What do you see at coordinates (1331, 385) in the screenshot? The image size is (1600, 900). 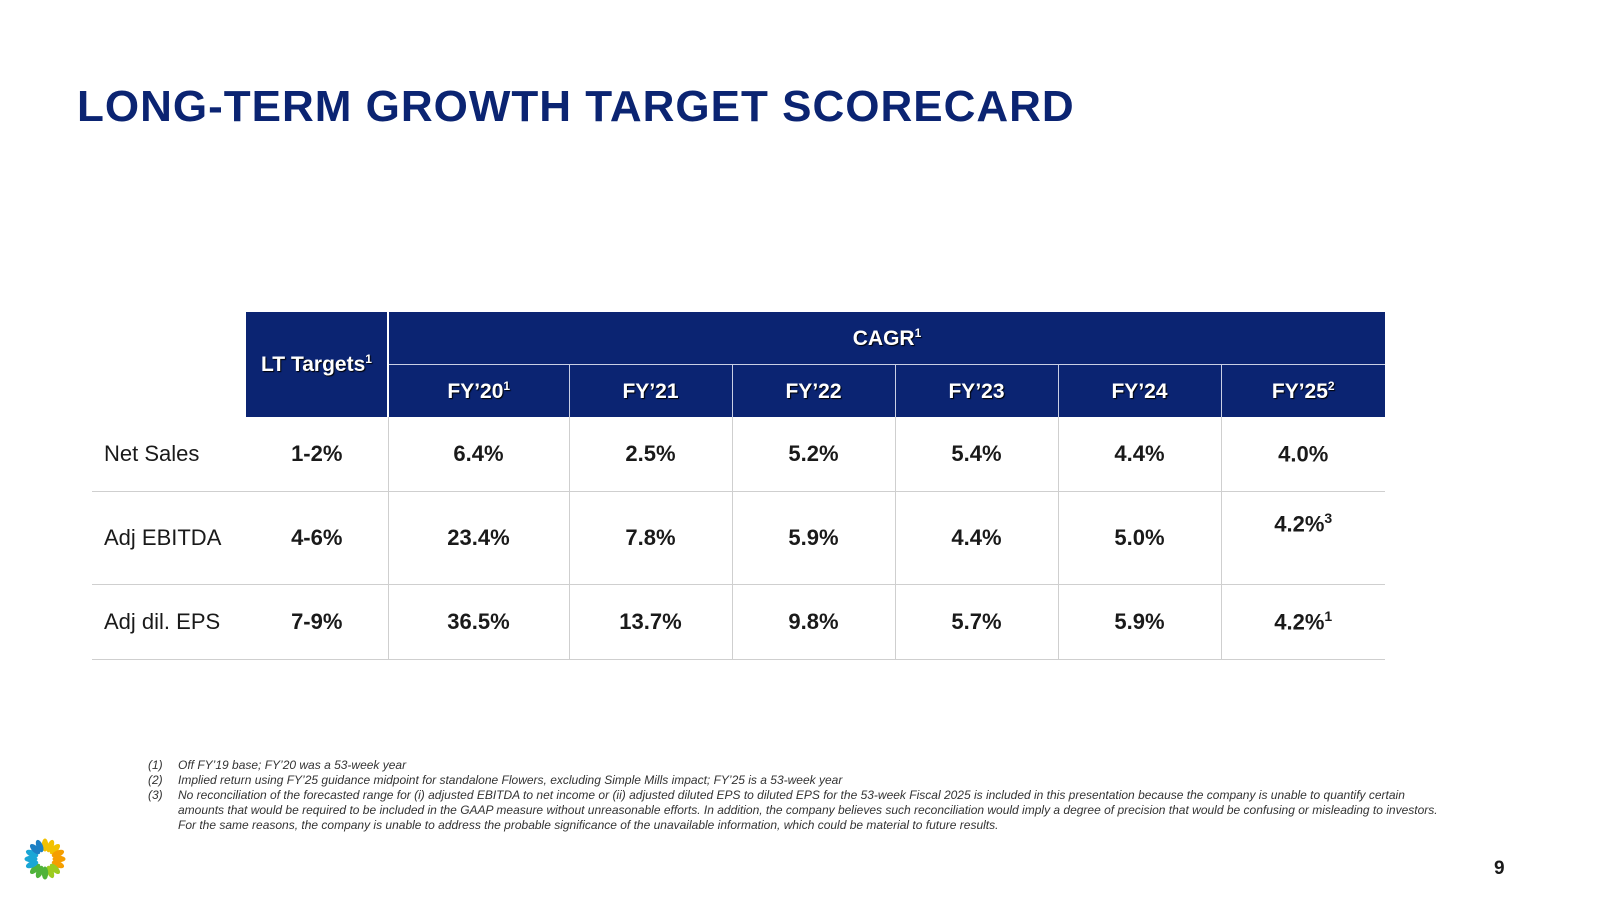 I see `header-year-sup: 2` at bounding box center [1331, 385].